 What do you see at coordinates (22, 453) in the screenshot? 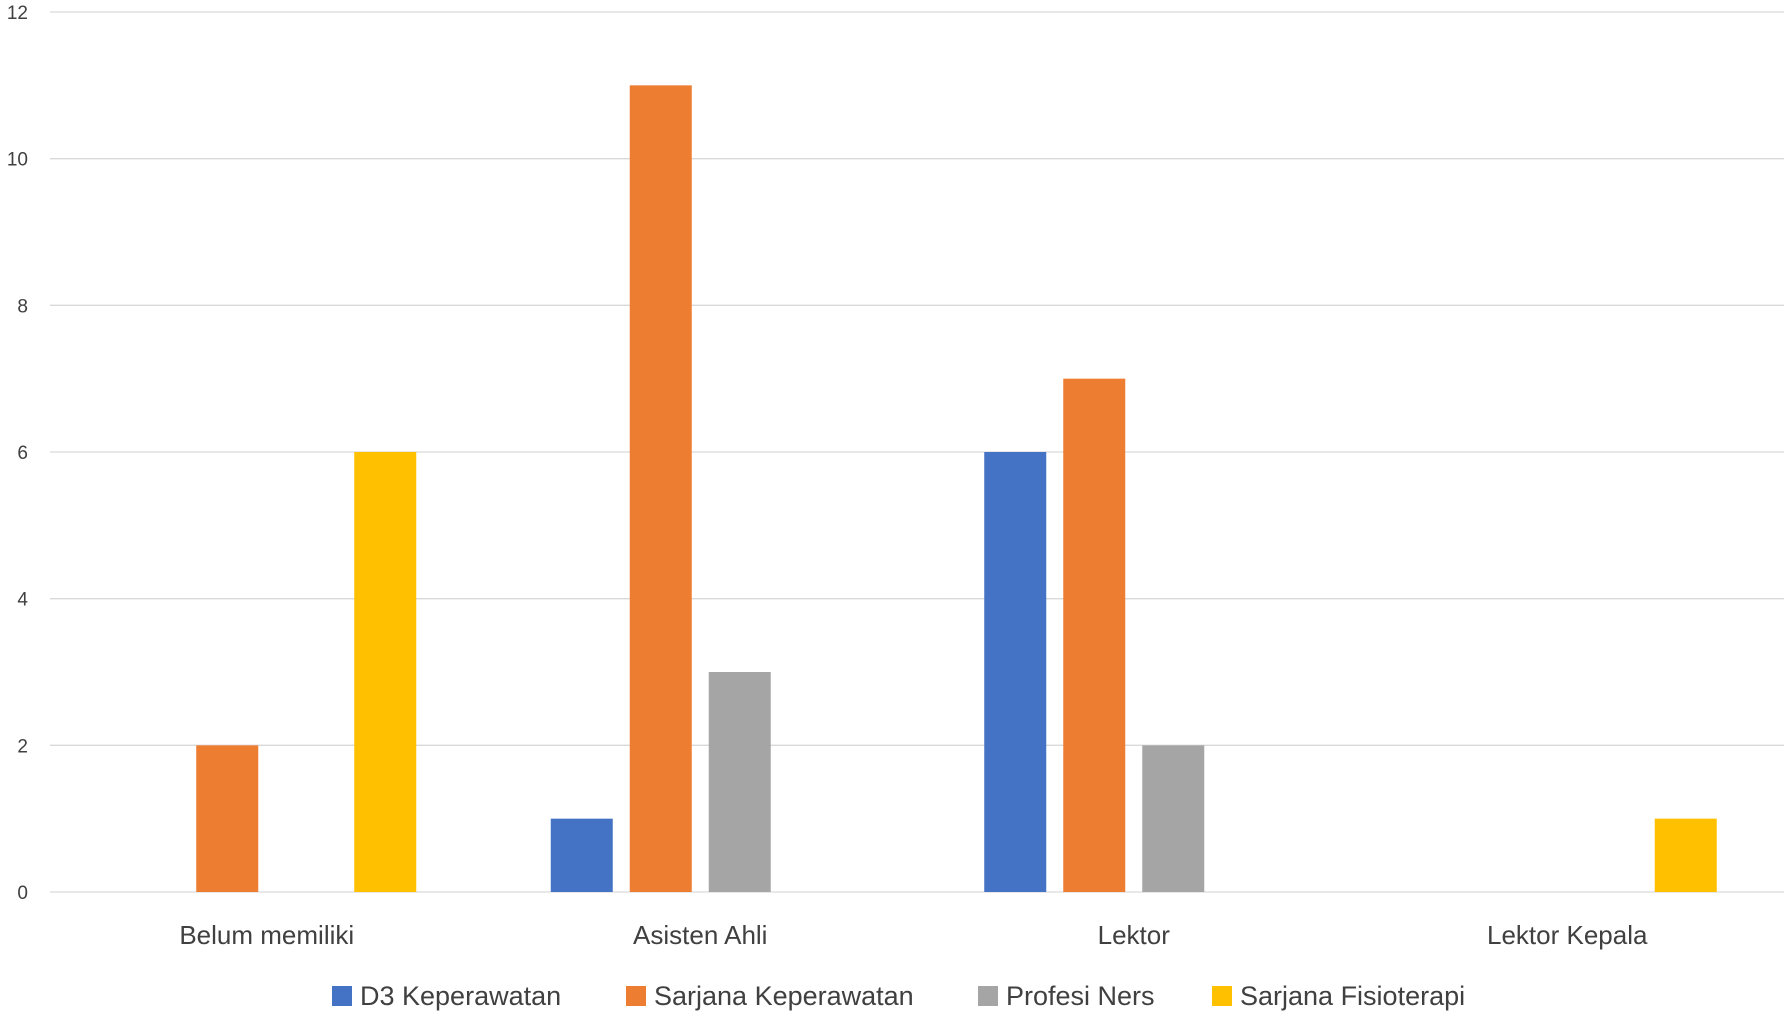
I see `y-tick-label: 6` at bounding box center [22, 453].